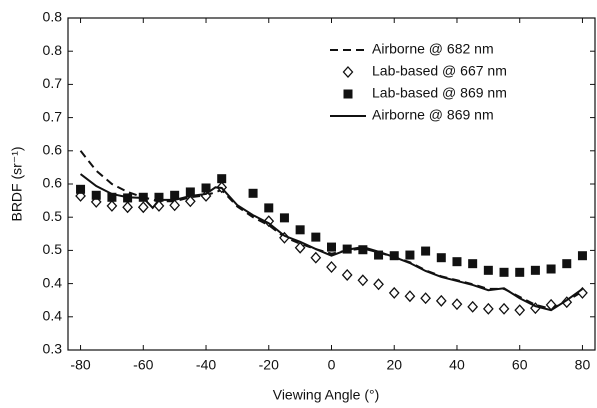  I want to click on y-tick-label: 0.3, so click(53, 349).